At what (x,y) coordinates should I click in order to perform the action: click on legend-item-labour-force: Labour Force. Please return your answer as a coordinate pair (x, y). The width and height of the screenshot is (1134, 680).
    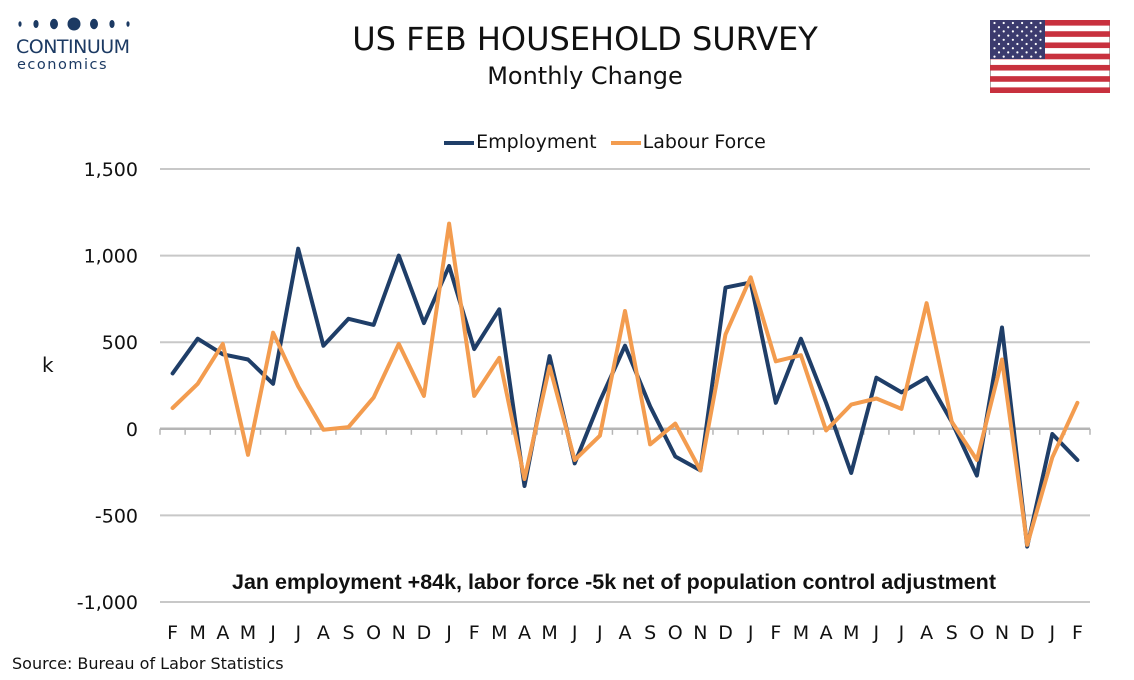
    Looking at the image, I should click on (688, 142).